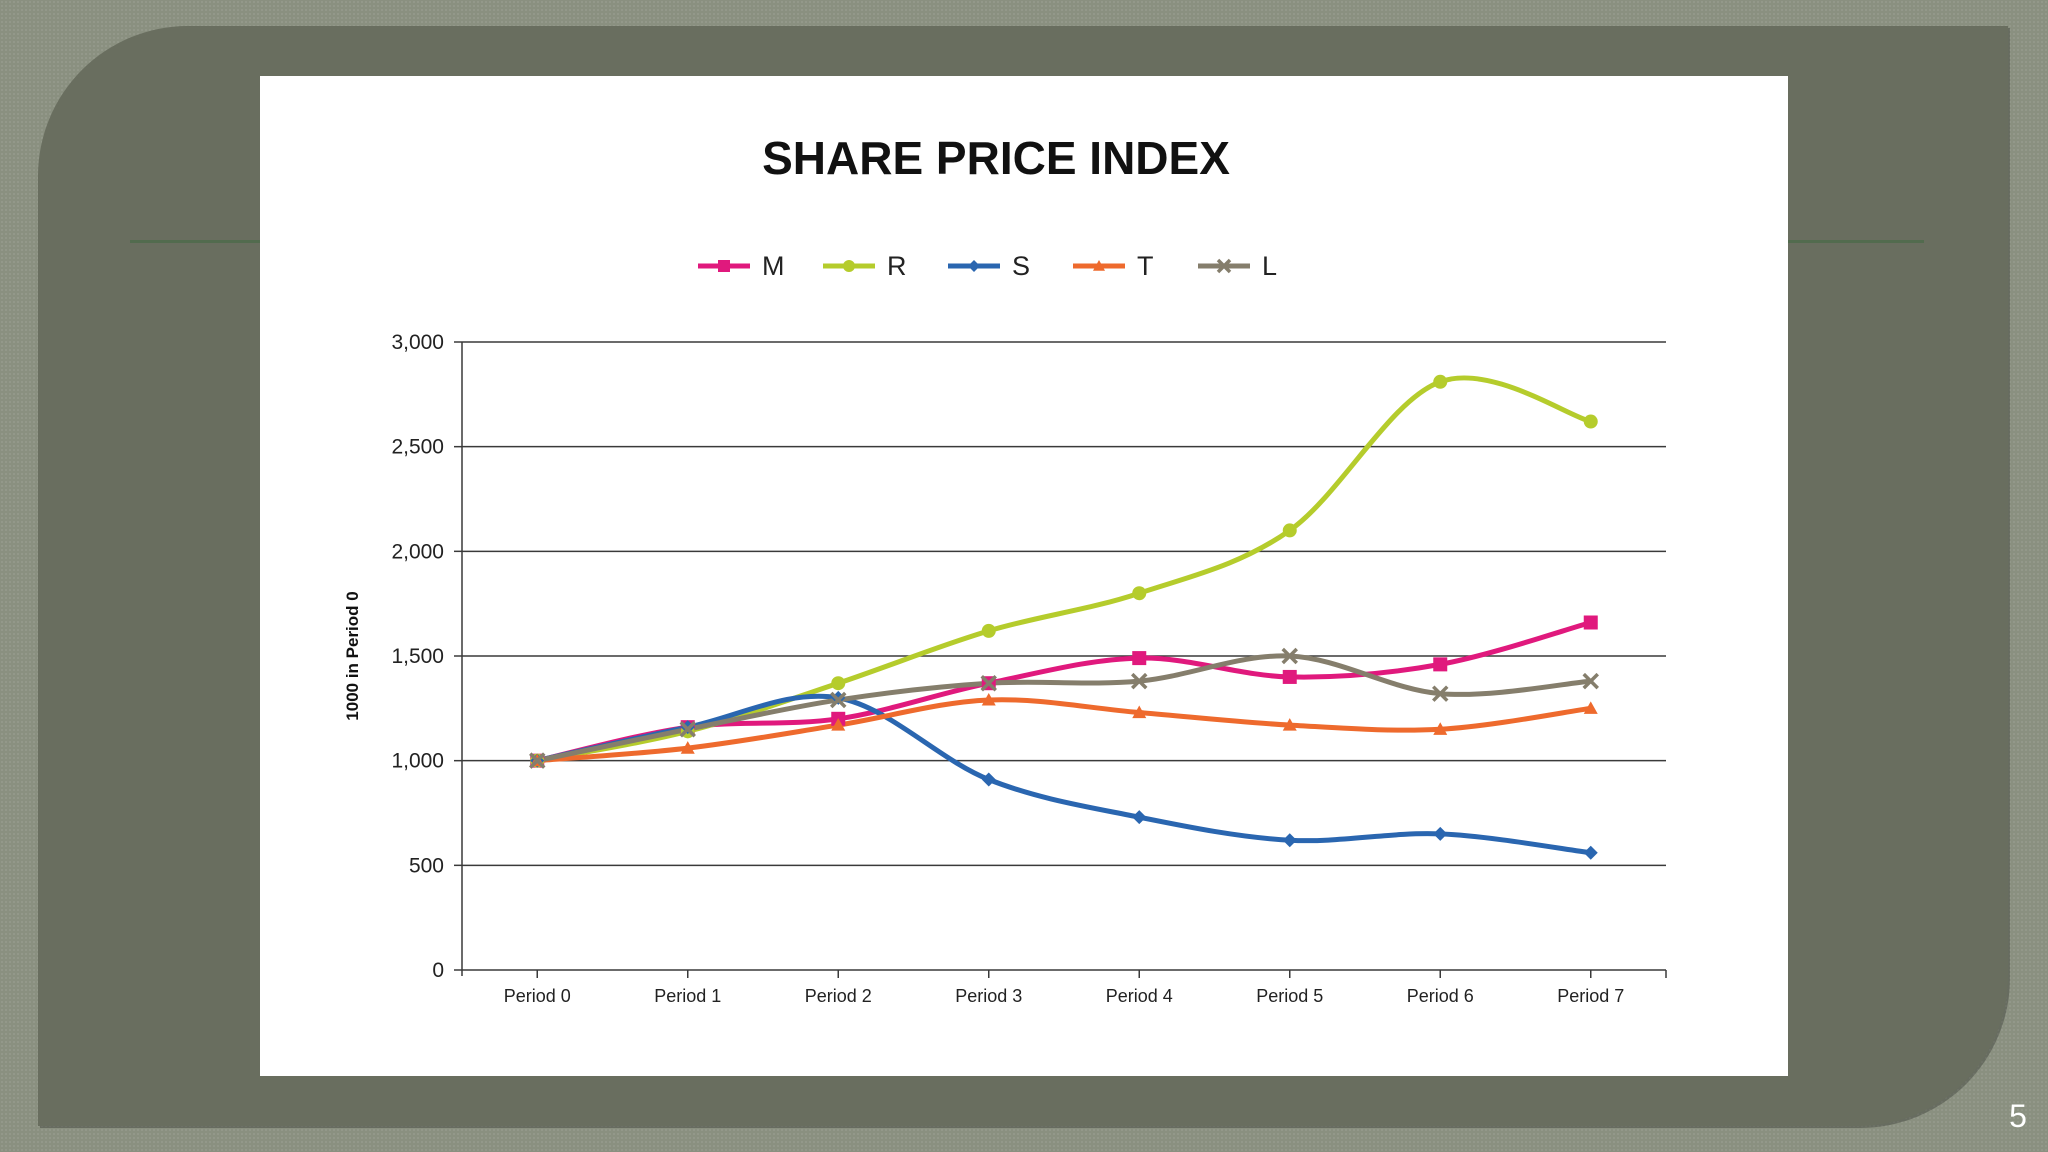 Image resolution: width=2048 pixels, height=1152 pixels. What do you see at coordinates (1440, 996) in the screenshot?
I see `x-tick-label: Period 6` at bounding box center [1440, 996].